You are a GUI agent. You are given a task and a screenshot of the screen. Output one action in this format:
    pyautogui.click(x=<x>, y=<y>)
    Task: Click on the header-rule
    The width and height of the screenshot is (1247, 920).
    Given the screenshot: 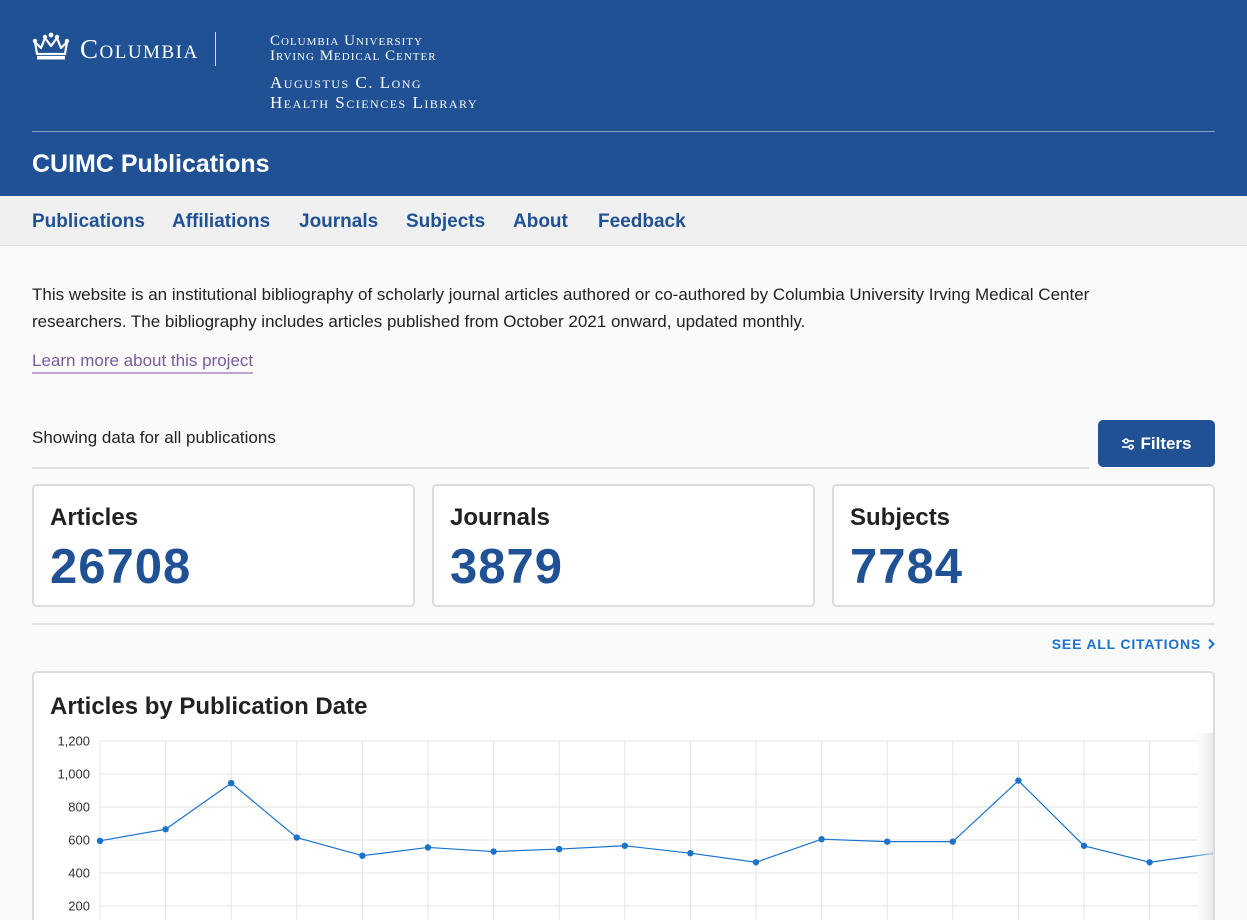 What is the action you would take?
    pyautogui.click(x=623, y=131)
    